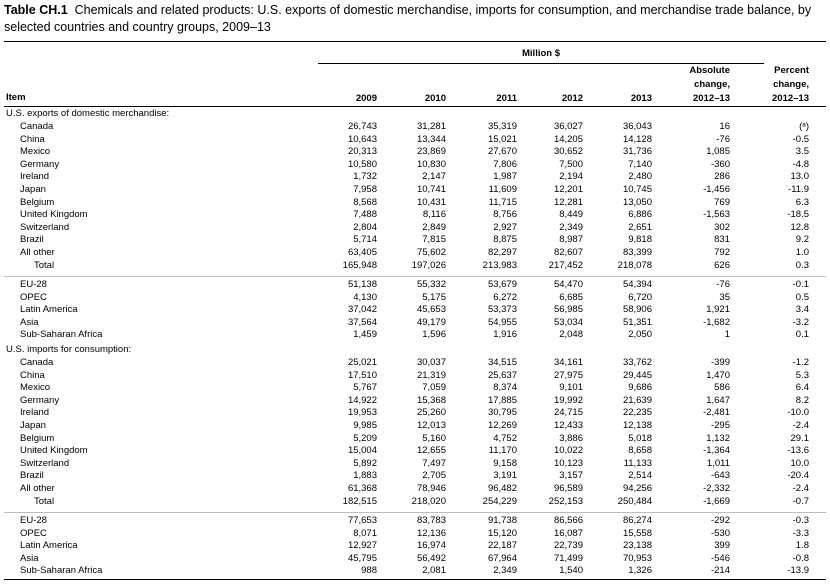 Image resolution: width=830 pixels, height=586 pixels. What do you see at coordinates (568, 413) in the screenshot?
I see `table-cell: 24,715` at bounding box center [568, 413].